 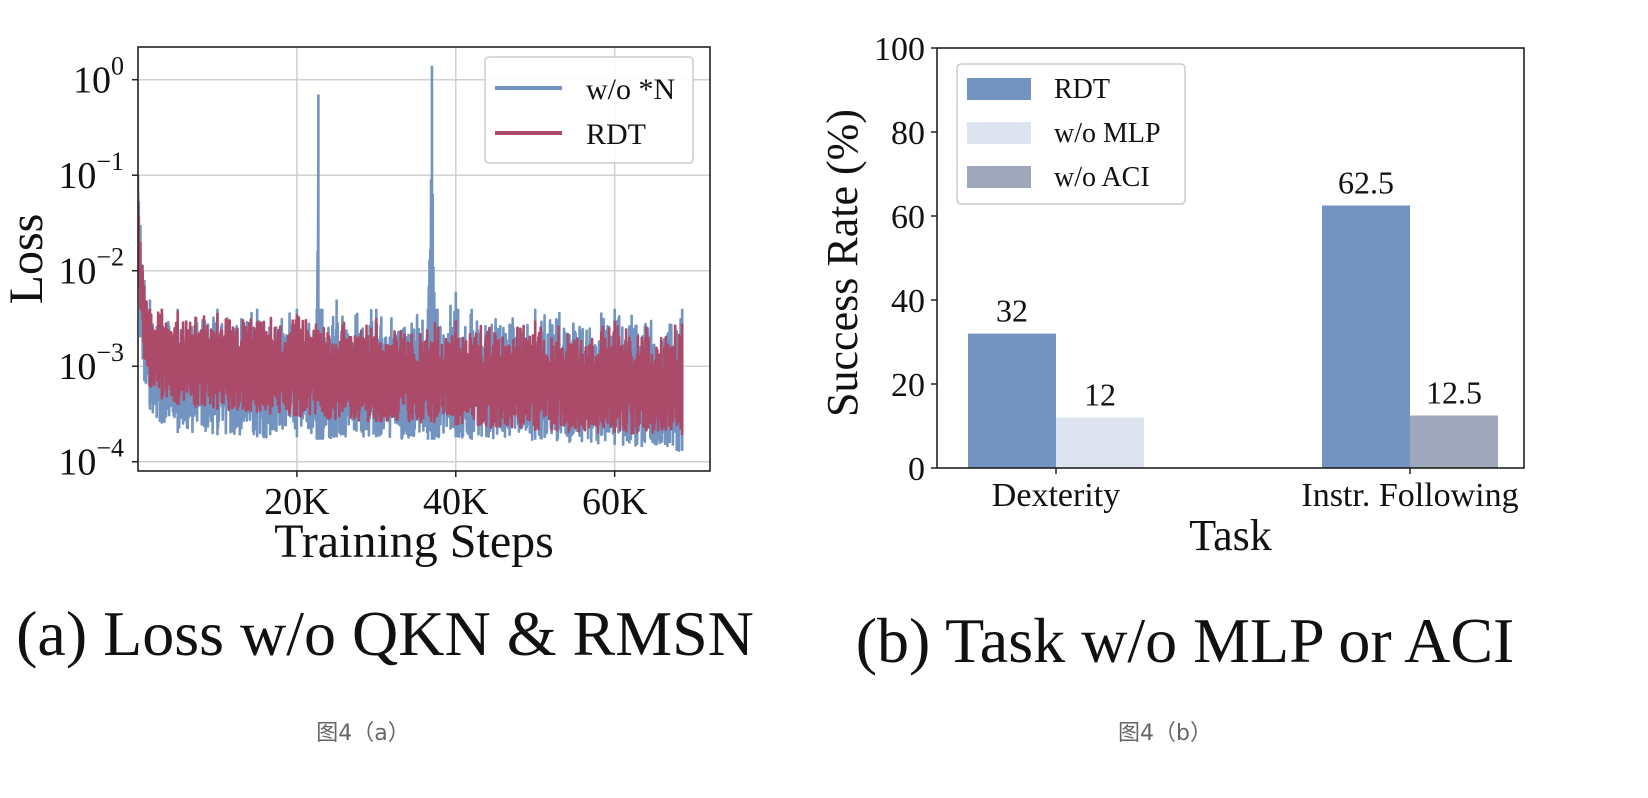 I want to click on bar-value-label: 12, so click(x=1100, y=395).